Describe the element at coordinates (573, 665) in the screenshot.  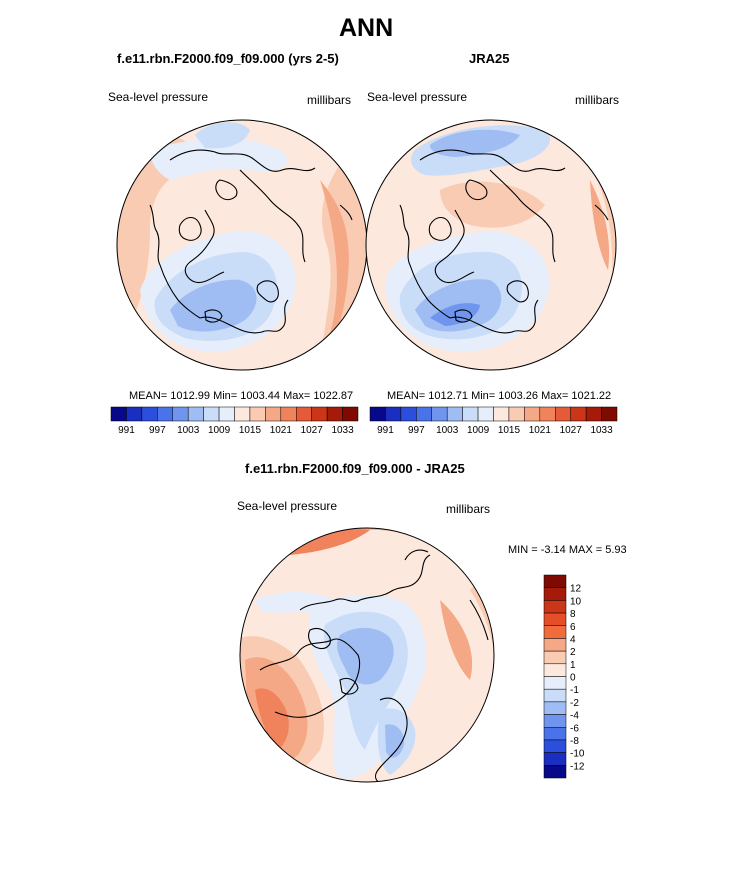
I see `panel3-colorbar-tick-label: 1` at that location.